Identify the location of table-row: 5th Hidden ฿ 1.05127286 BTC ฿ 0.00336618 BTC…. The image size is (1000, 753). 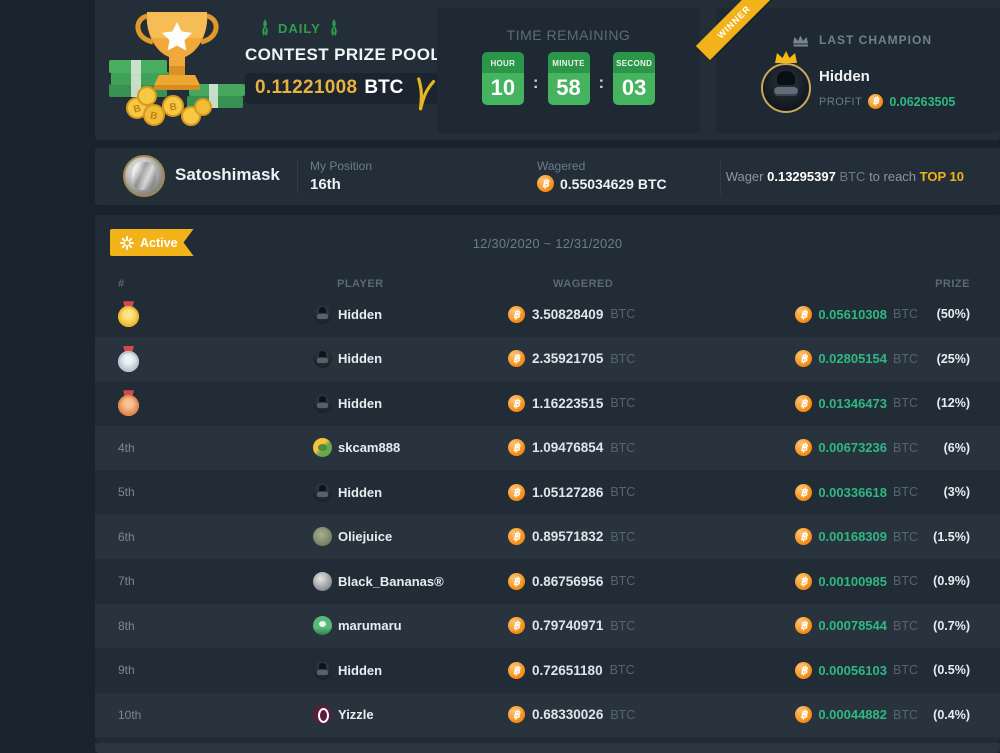
(547, 492).